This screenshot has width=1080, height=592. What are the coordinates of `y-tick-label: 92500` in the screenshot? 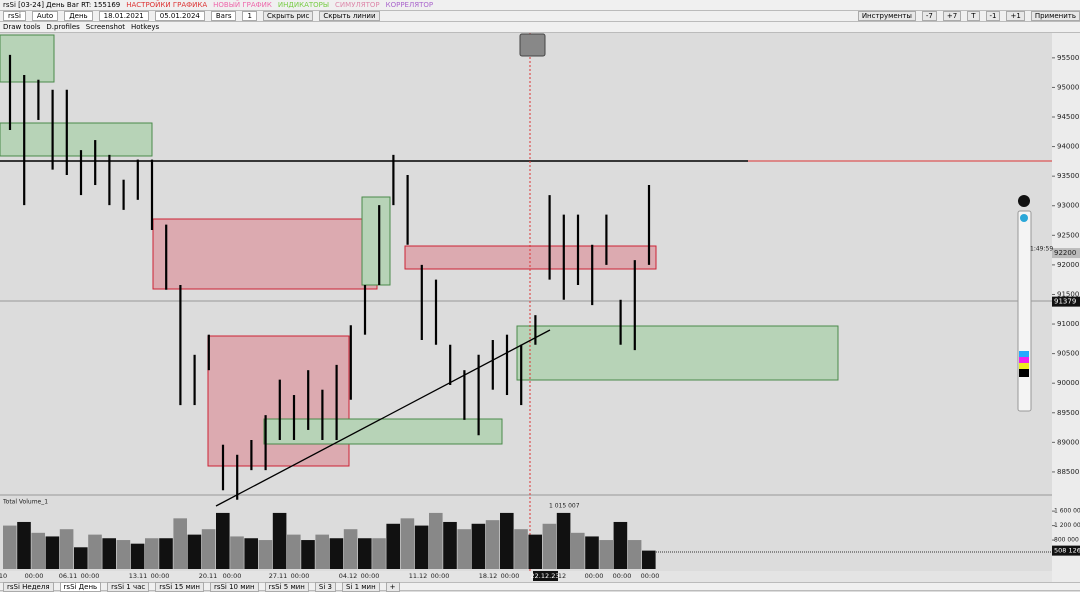 It's located at (1068, 235).